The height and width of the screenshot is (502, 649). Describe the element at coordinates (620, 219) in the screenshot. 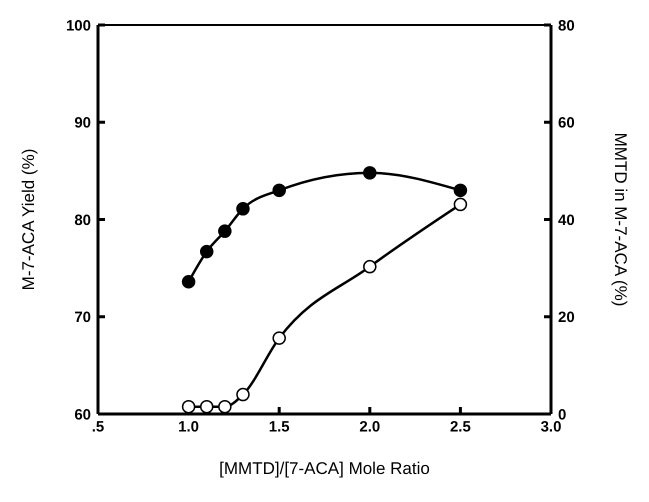

I see `y2-axis-title: MMTD in M-7-ACA (%)` at that location.